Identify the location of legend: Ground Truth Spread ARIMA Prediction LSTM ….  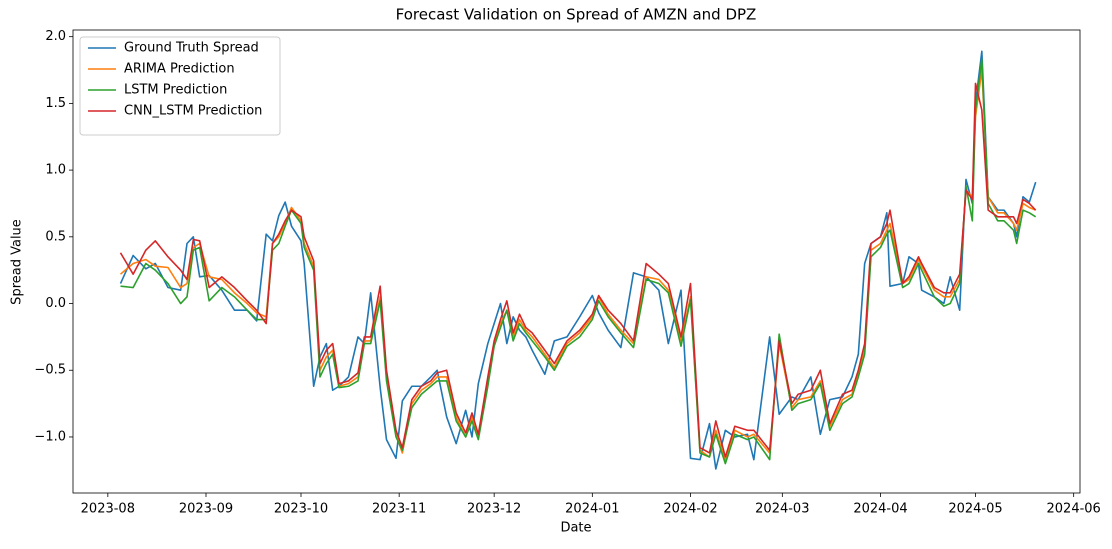
(180, 86).